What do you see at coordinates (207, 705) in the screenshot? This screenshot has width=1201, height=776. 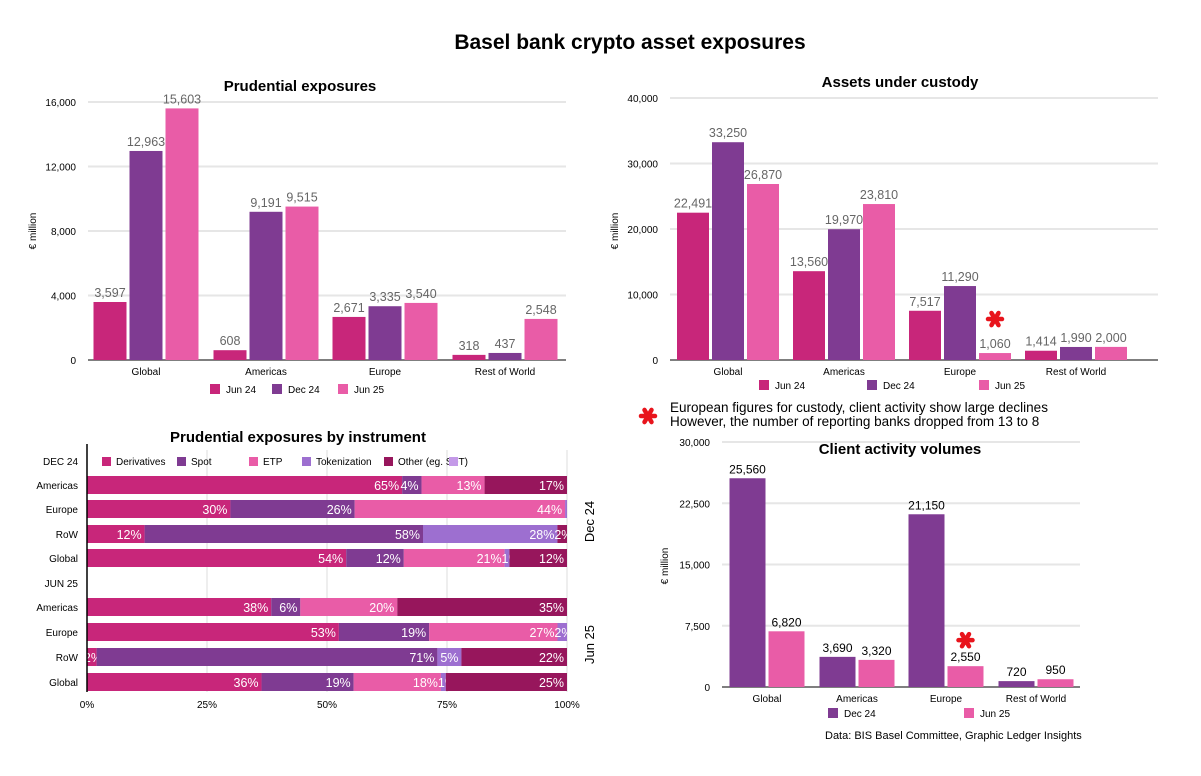 I see `x-tick-label: 25%` at bounding box center [207, 705].